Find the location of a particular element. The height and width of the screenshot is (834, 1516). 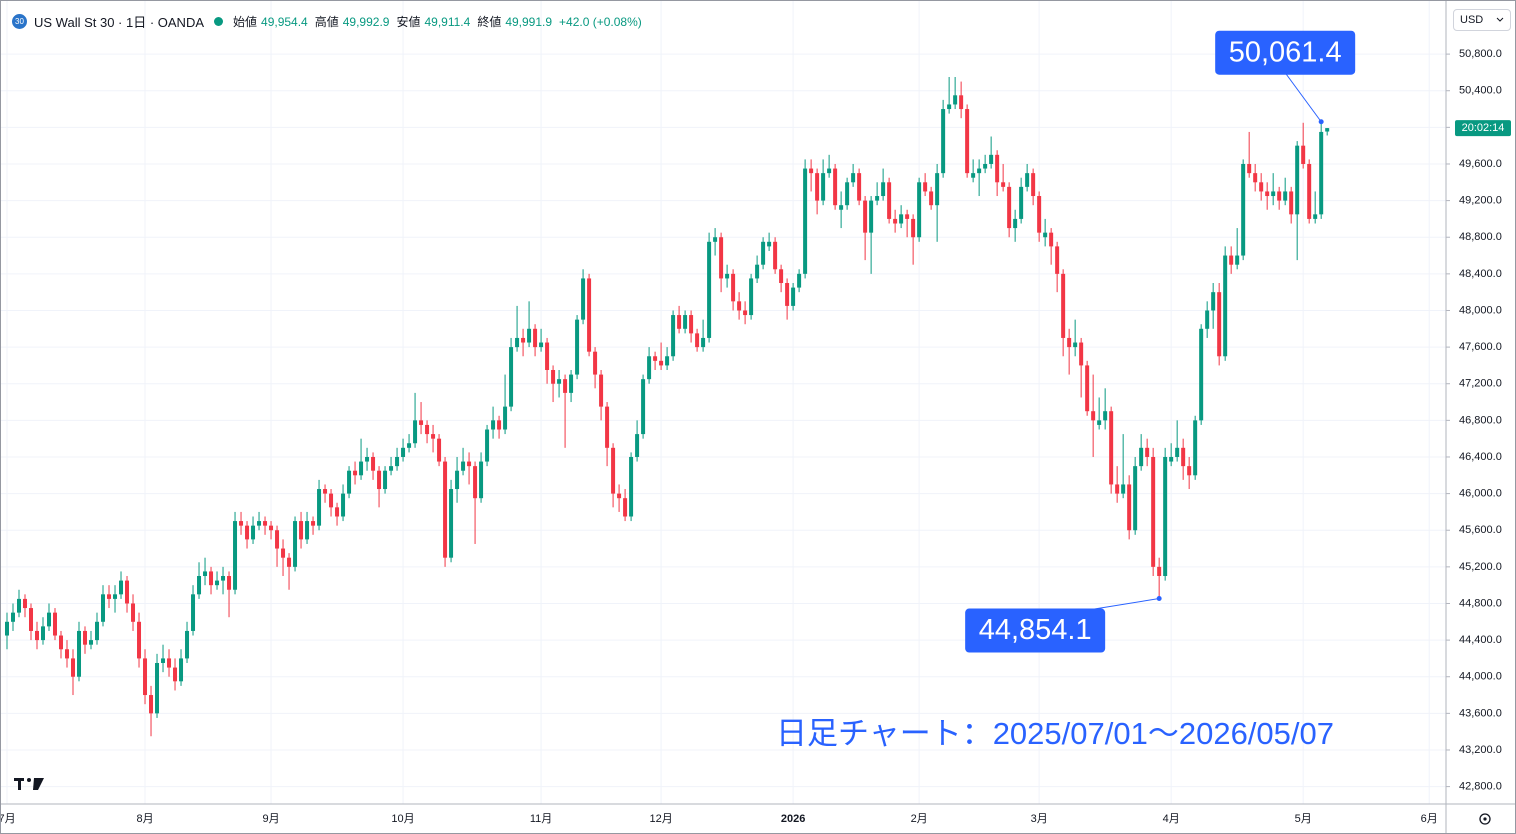

y-tick-label: 46,400.0 is located at coordinates (1480, 457).